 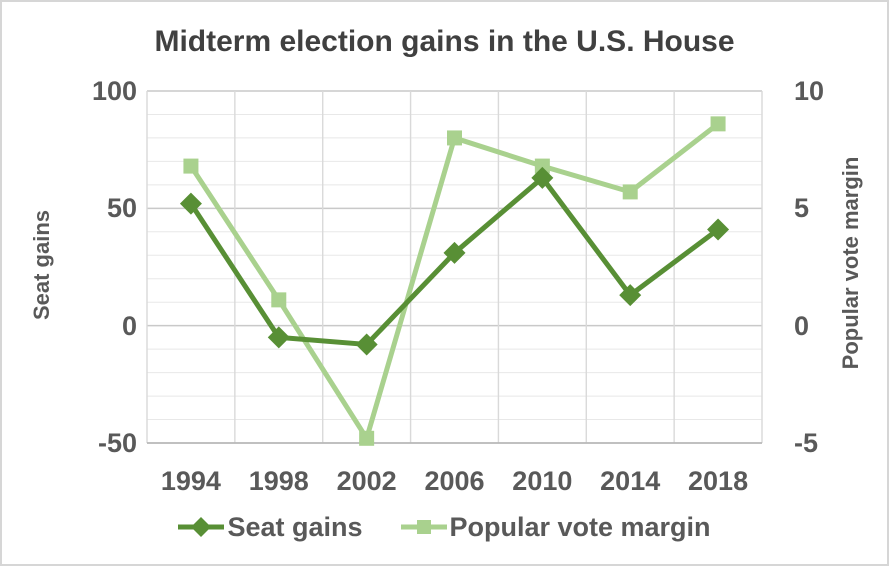 I want to click on chart-title: Midterm election gains in the U.S. House, so click(x=444, y=41).